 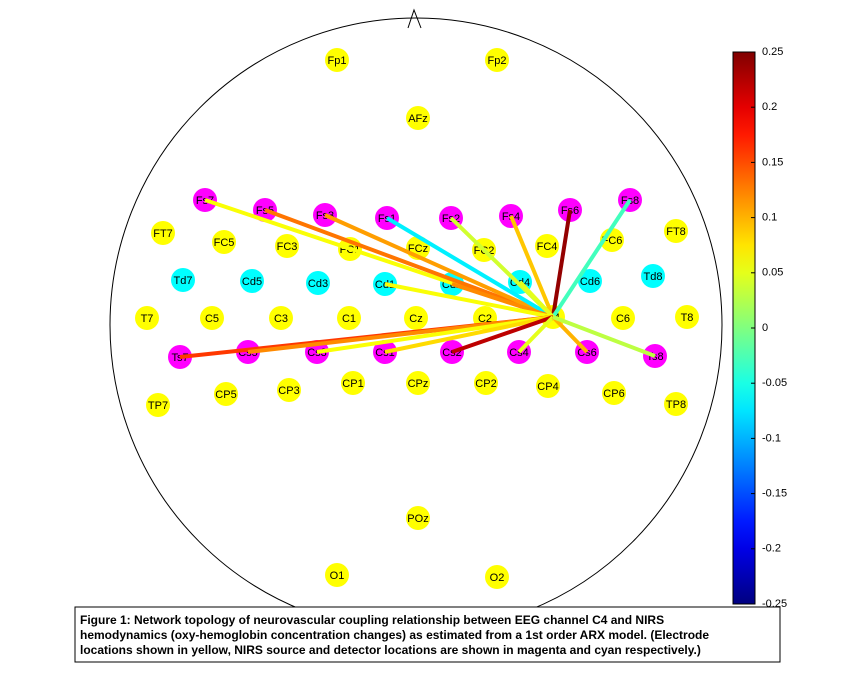 I want to click on node-label: CP1, so click(x=352, y=384).